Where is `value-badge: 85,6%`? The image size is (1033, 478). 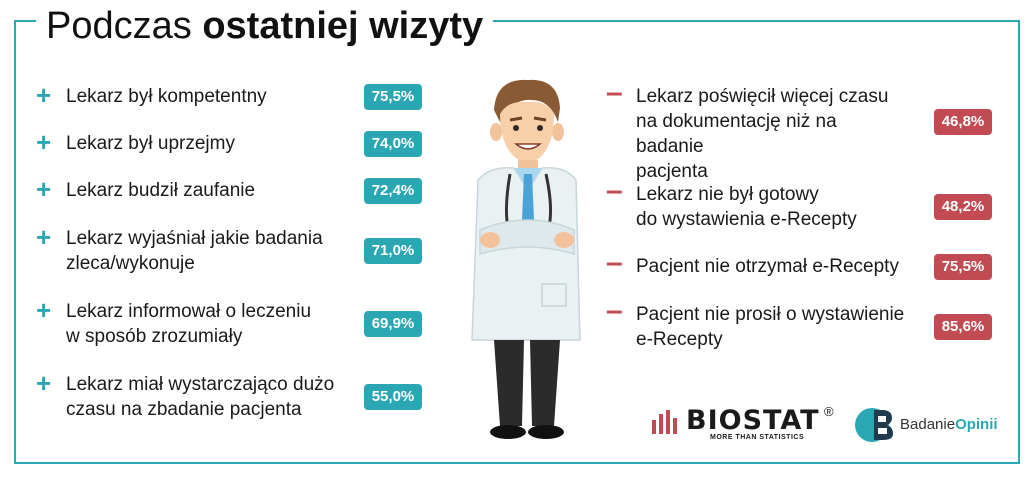 value-badge: 85,6% is located at coordinates (963, 327).